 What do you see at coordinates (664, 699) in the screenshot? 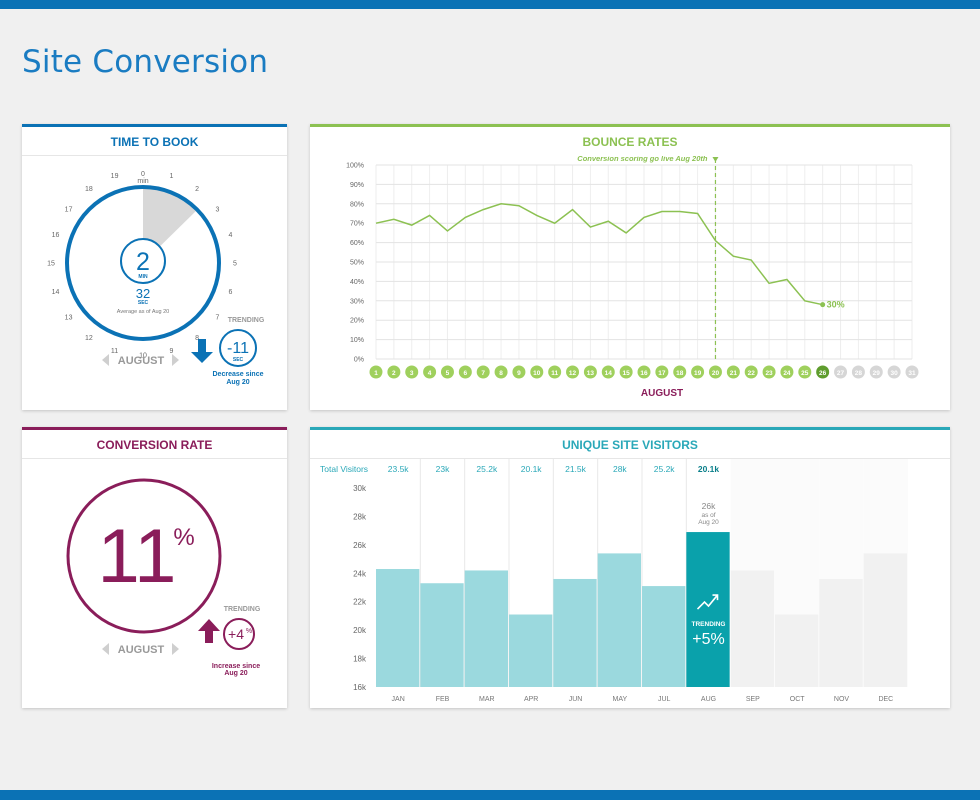
I see `x-tick-label: JUL` at bounding box center [664, 699].